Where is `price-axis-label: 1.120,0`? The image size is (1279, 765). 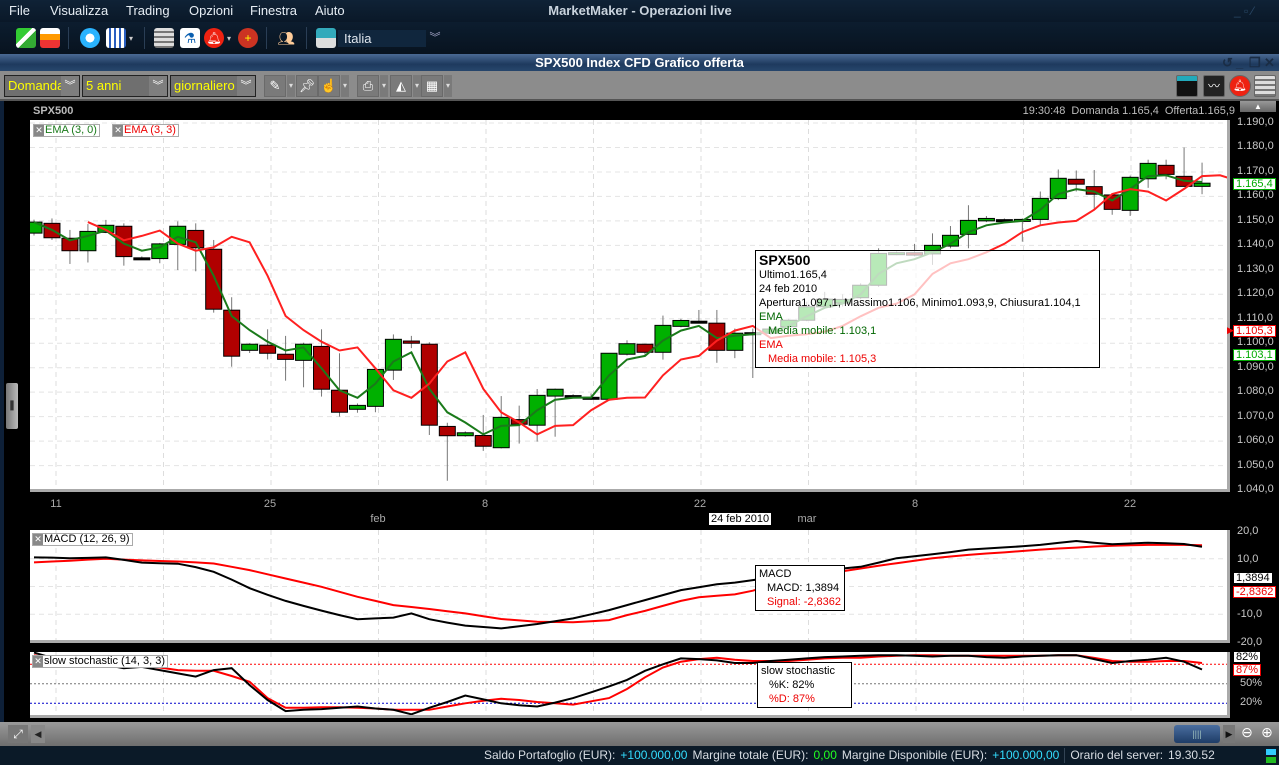 price-axis-label: 1.120,0 is located at coordinates (1255, 293).